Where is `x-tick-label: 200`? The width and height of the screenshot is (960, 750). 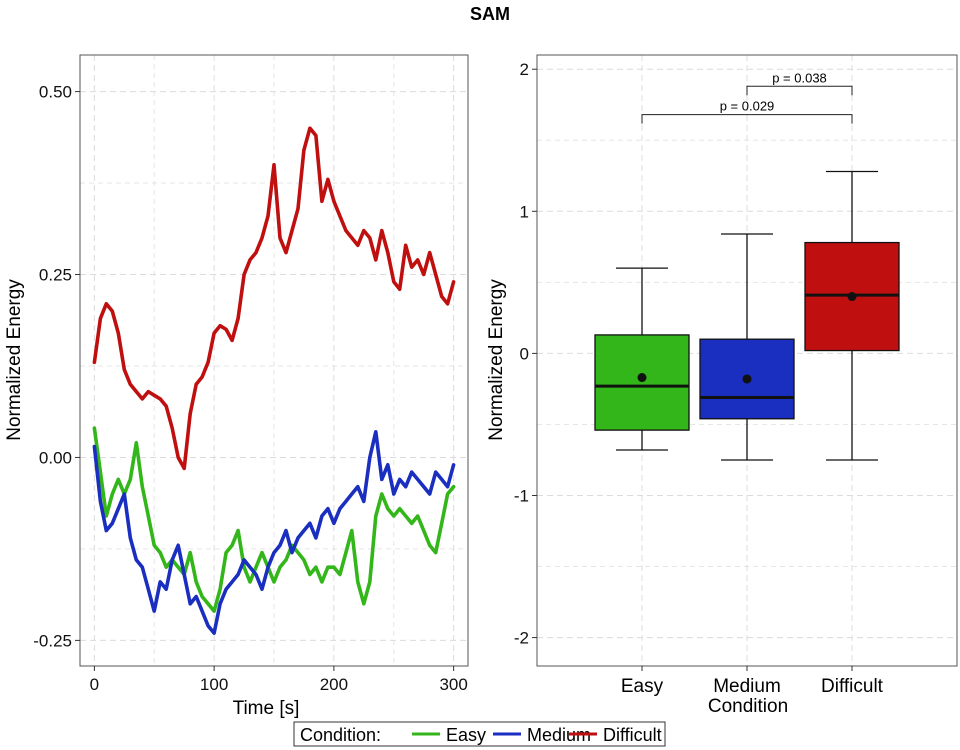
x-tick-label: 200 is located at coordinates (334, 684).